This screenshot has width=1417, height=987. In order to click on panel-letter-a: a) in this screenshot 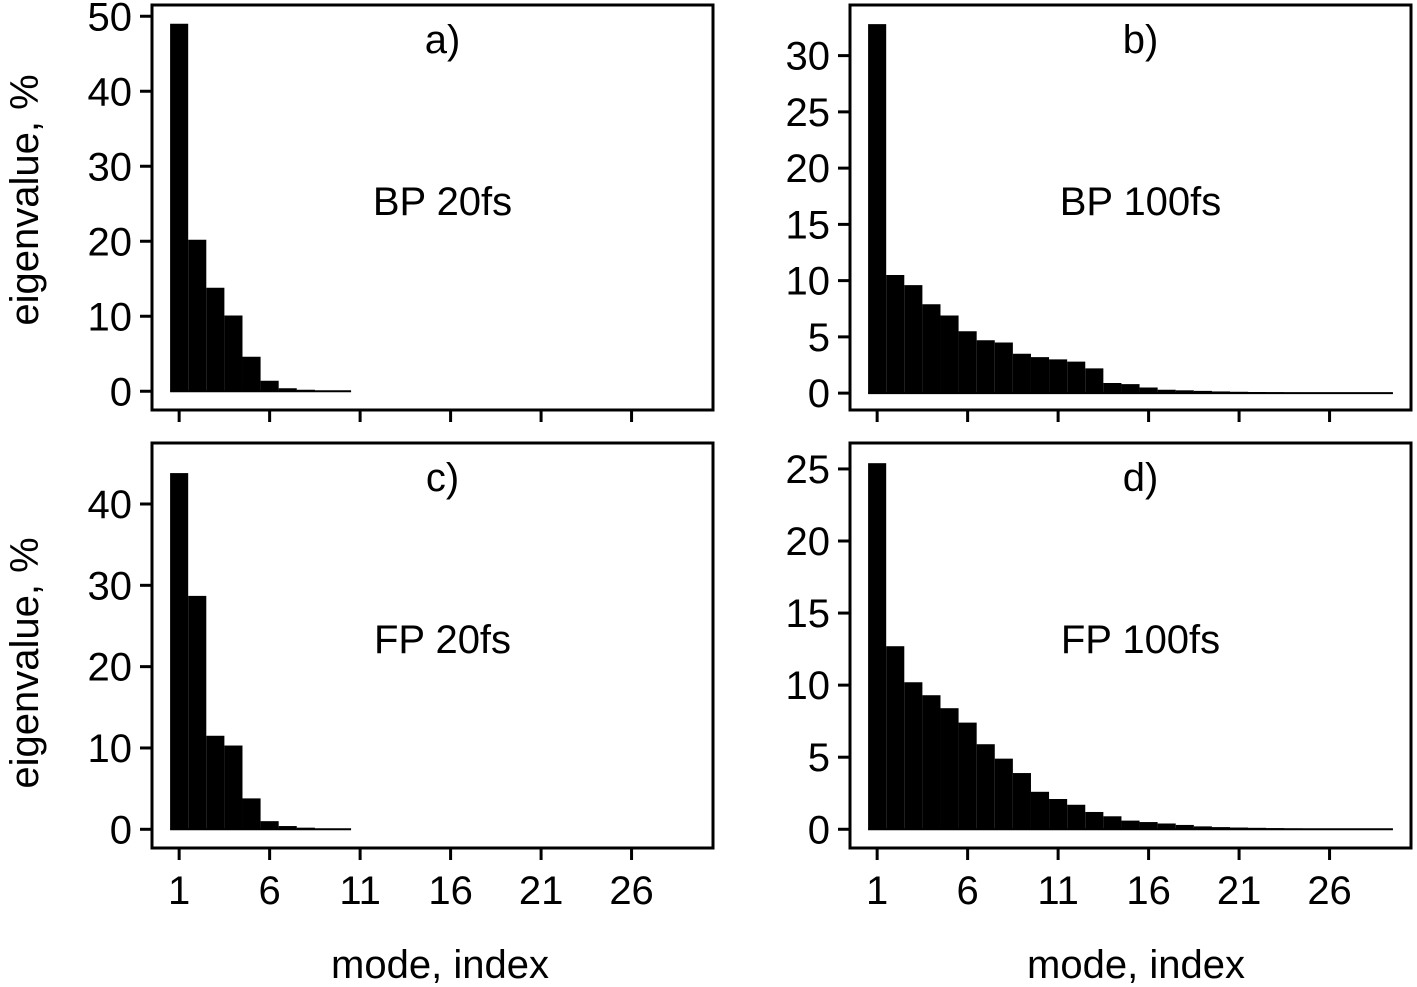, I will do `click(443, 40)`.